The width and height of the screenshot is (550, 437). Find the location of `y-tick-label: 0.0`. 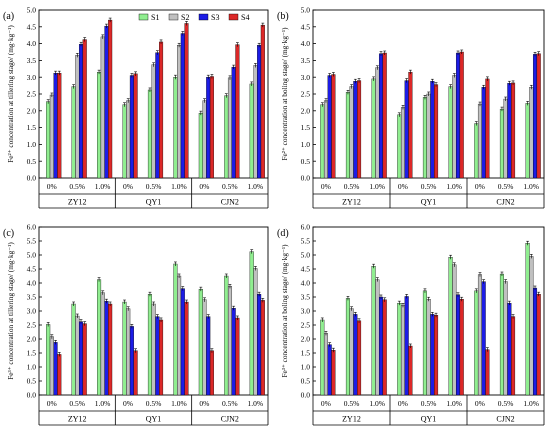

y-tick-label: 0.0 is located at coordinates (306, 178).